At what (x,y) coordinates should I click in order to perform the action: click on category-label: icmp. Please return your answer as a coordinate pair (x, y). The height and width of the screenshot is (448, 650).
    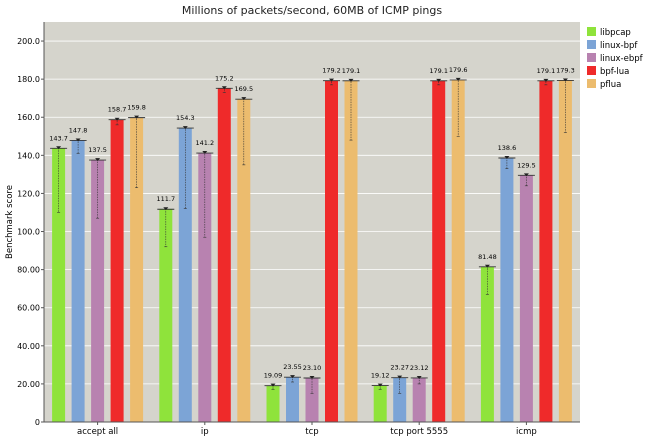
    Looking at the image, I should click on (526, 432).